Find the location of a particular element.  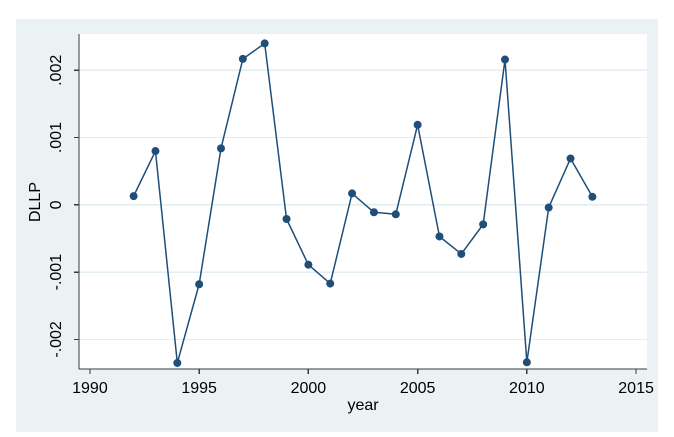

x-tick-label: 2015 is located at coordinates (636, 388).